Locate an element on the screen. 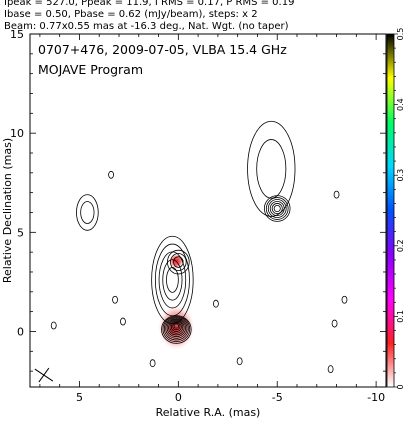  contour-inner-jet is located at coordinates (172, 280).